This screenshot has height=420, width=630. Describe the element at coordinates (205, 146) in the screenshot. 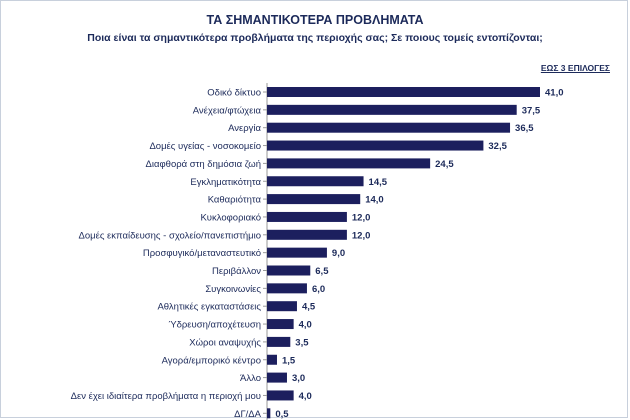

I see `category-label: Δομές υγείας - νοσοκομείο` at that location.